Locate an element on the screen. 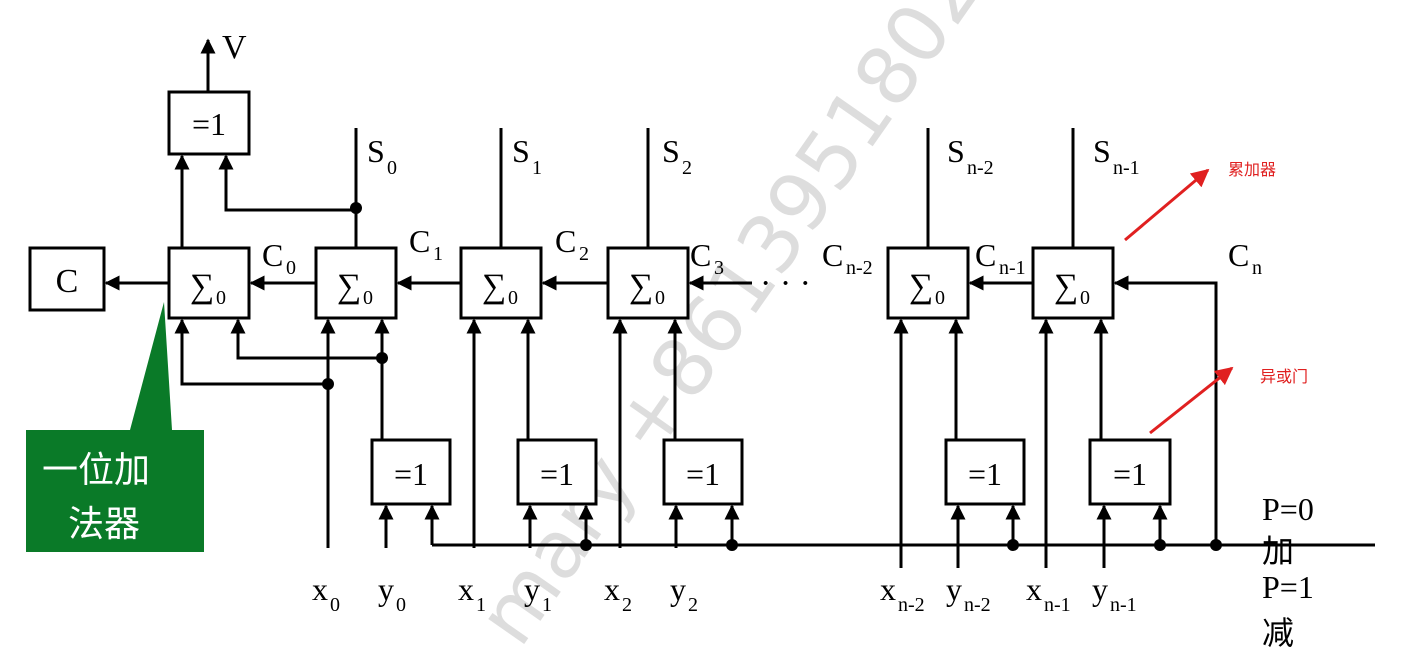 The height and width of the screenshot is (658, 1405). input-x2: x is located at coordinates (612, 589).